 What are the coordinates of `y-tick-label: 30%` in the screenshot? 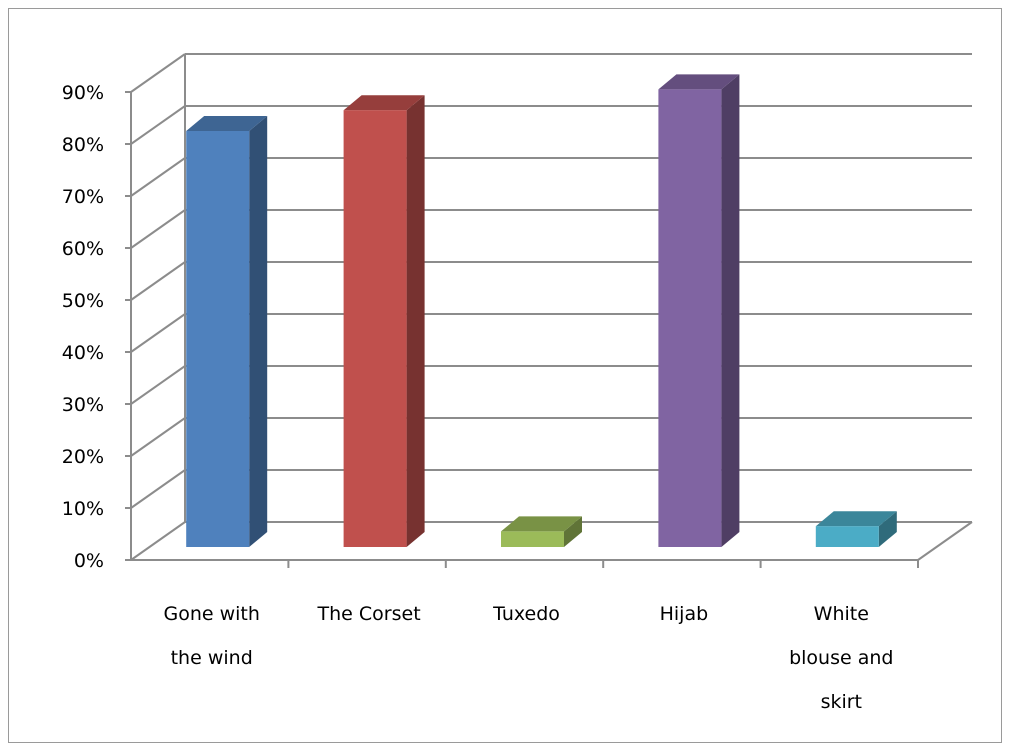 It's located at (83, 405).